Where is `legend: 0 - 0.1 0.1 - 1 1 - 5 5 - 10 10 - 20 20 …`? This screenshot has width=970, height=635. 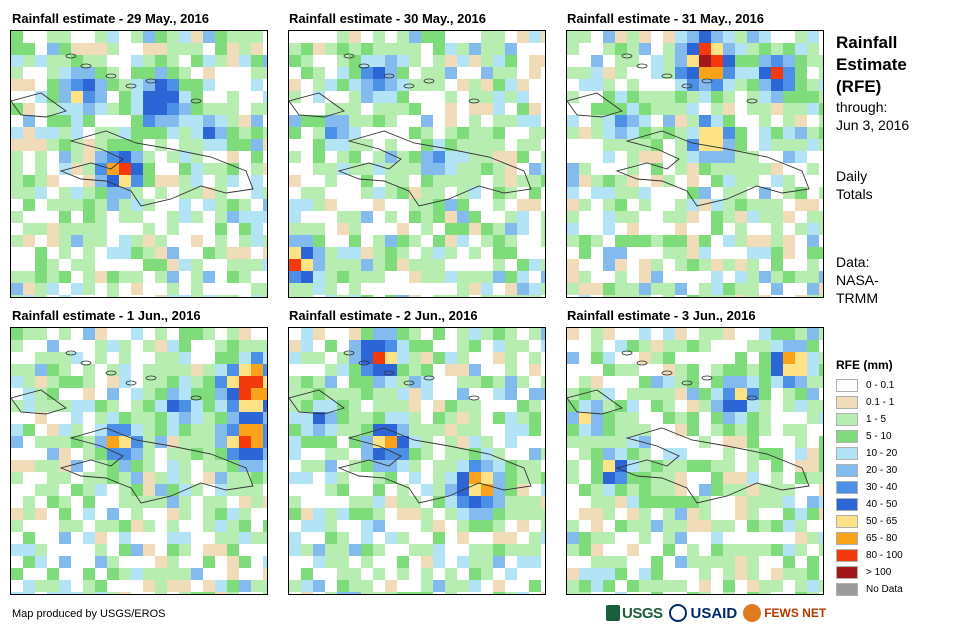
legend: 0 - 0.1 0.1 - 1 1 - 5 5 - 10 10 - 20 20 … is located at coordinates (869, 487).